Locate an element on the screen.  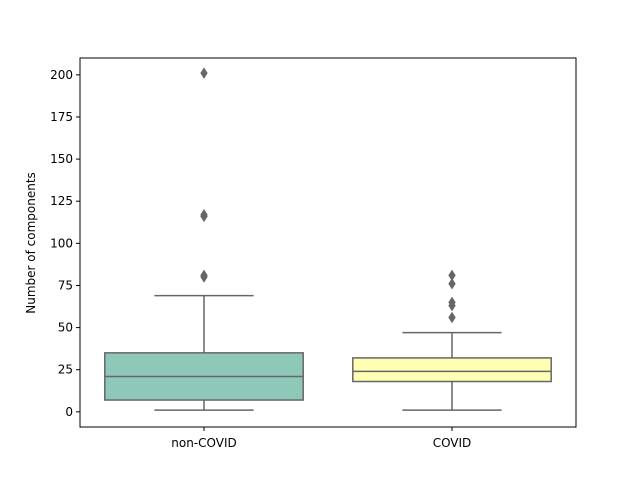
x-tick-label: non-COVID is located at coordinates (203, 443).